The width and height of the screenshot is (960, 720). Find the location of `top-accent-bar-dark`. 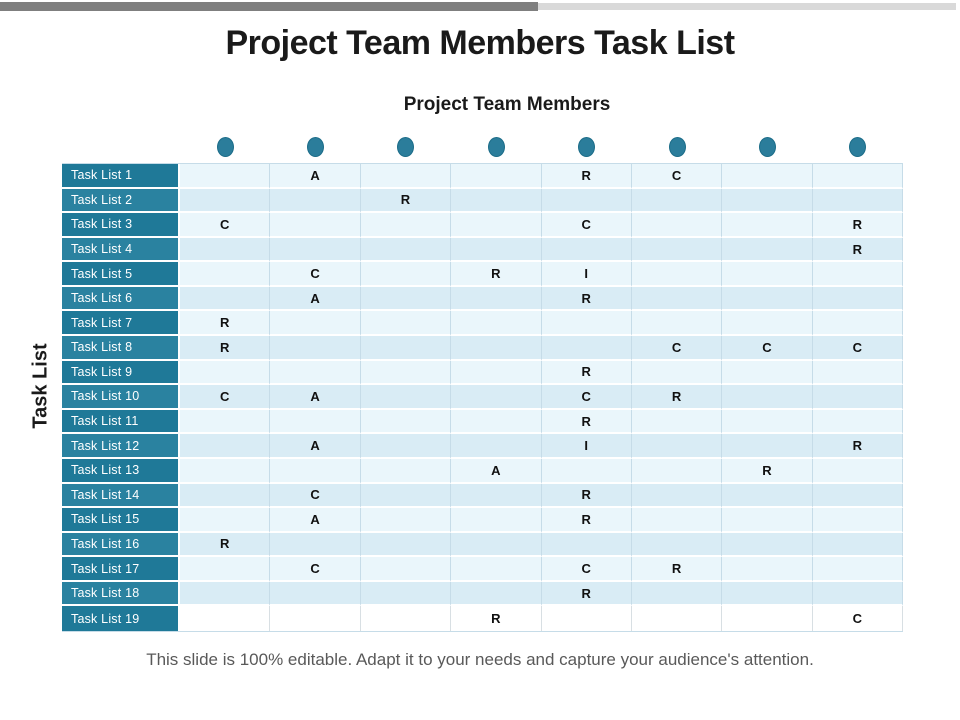

top-accent-bar-dark is located at coordinates (269, 6).